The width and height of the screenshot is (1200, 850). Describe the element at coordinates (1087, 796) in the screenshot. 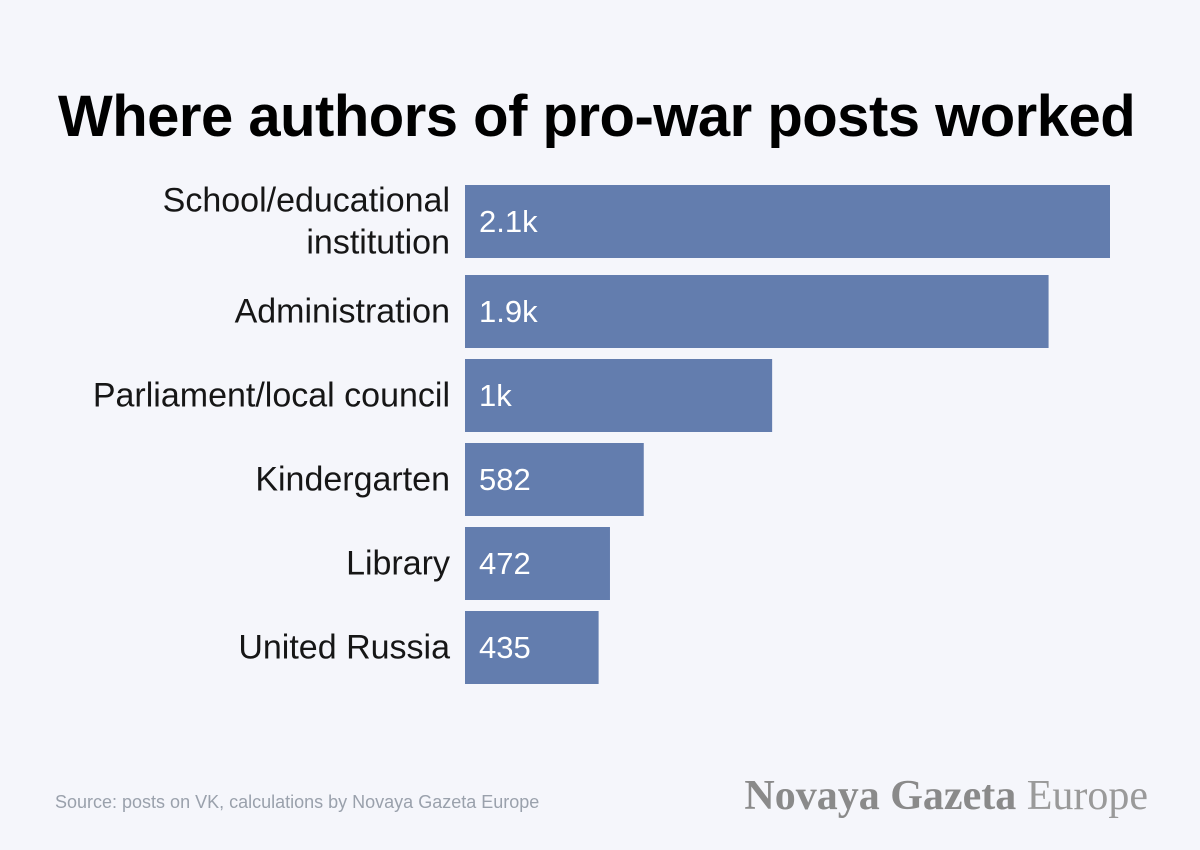

I see `brand-logo-region: Europe` at that location.